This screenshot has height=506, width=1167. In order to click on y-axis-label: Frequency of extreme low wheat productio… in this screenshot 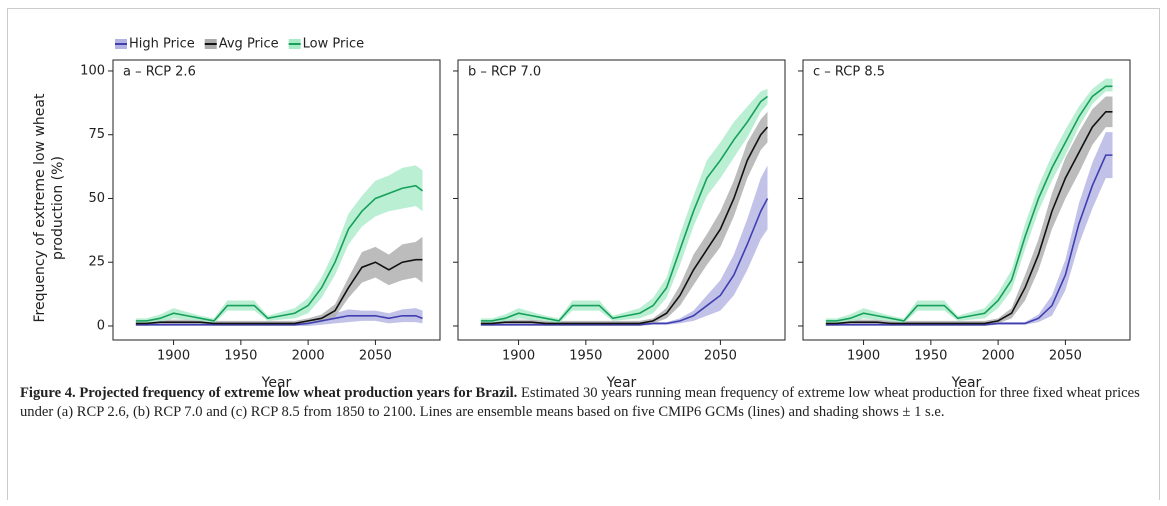, I will do `click(49, 208)`.